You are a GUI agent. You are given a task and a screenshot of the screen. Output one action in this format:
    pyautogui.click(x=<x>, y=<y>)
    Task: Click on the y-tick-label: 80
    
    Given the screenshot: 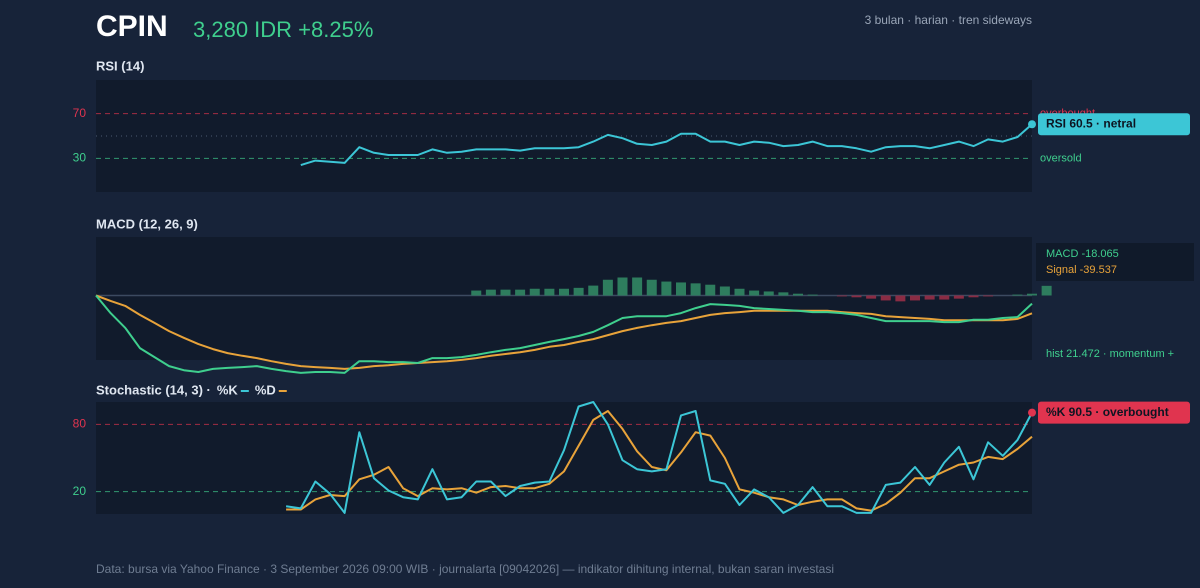 What is the action you would take?
    pyautogui.click(x=80, y=424)
    